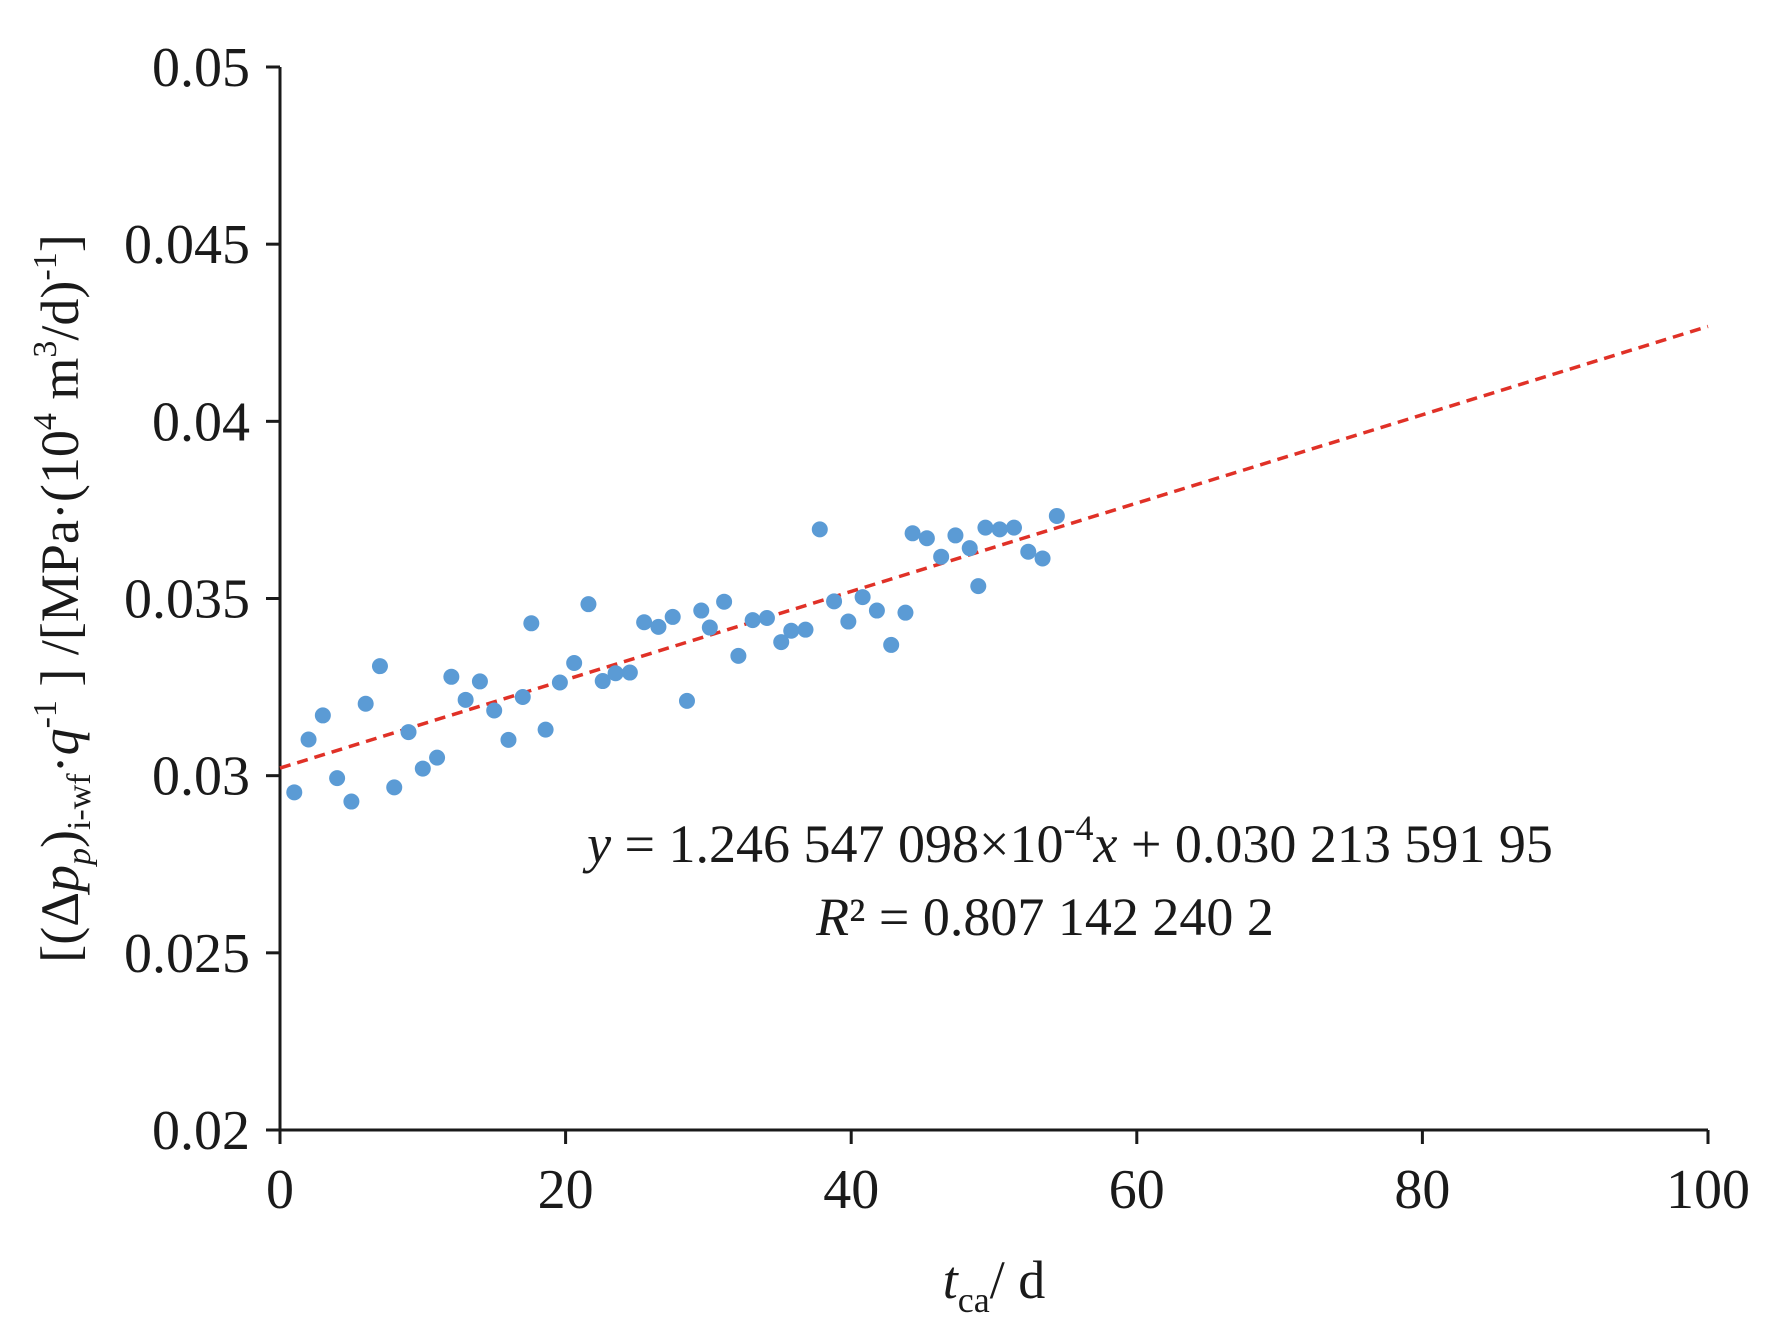  What do you see at coordinates (60, 565) in the screenshot?
I see `y-title-unit-part-1: ] /[MPa·(10` at bounding box center [60, 565].